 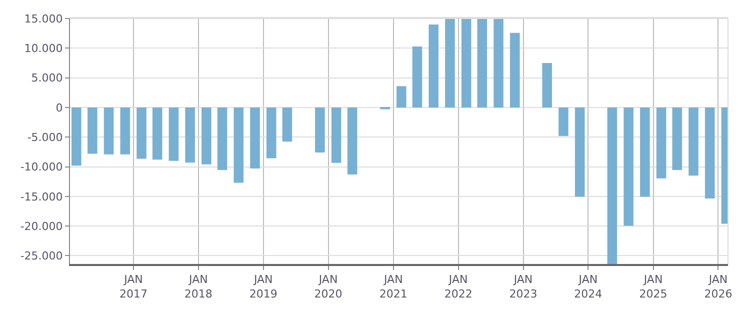 I want to click on y-tick-label: -25.000, so click(x=41, y=256).